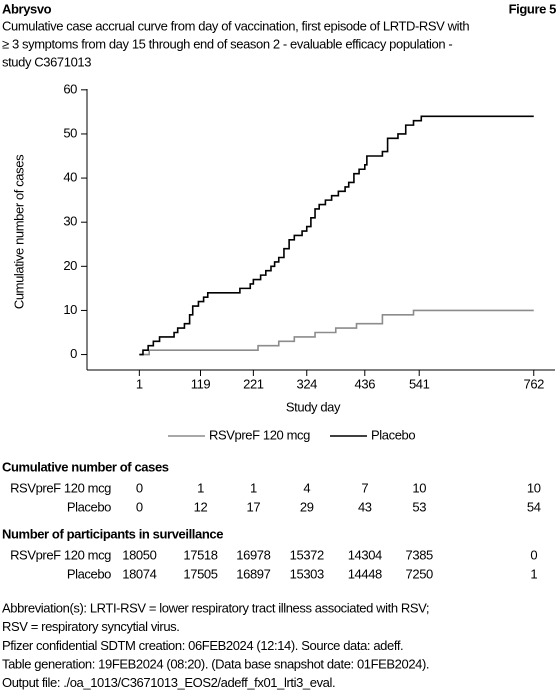 Image resolution: width=559 pixels, height=693 pixels. Describe the element at coordinates (534, 383) in the screenshot. I see `x-tick-label: 762` at that location.